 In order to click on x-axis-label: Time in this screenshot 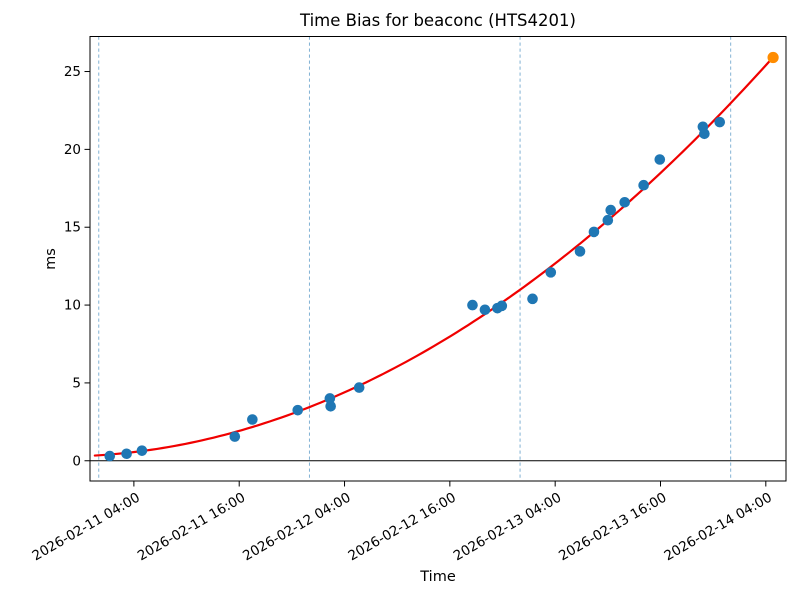, I will do `click(437, 577)`.